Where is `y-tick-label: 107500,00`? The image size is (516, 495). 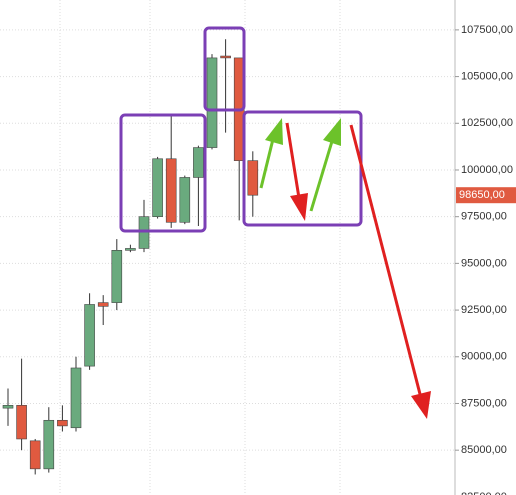
y-tick-label: 107500,00 is located at coordinates (487, 30).